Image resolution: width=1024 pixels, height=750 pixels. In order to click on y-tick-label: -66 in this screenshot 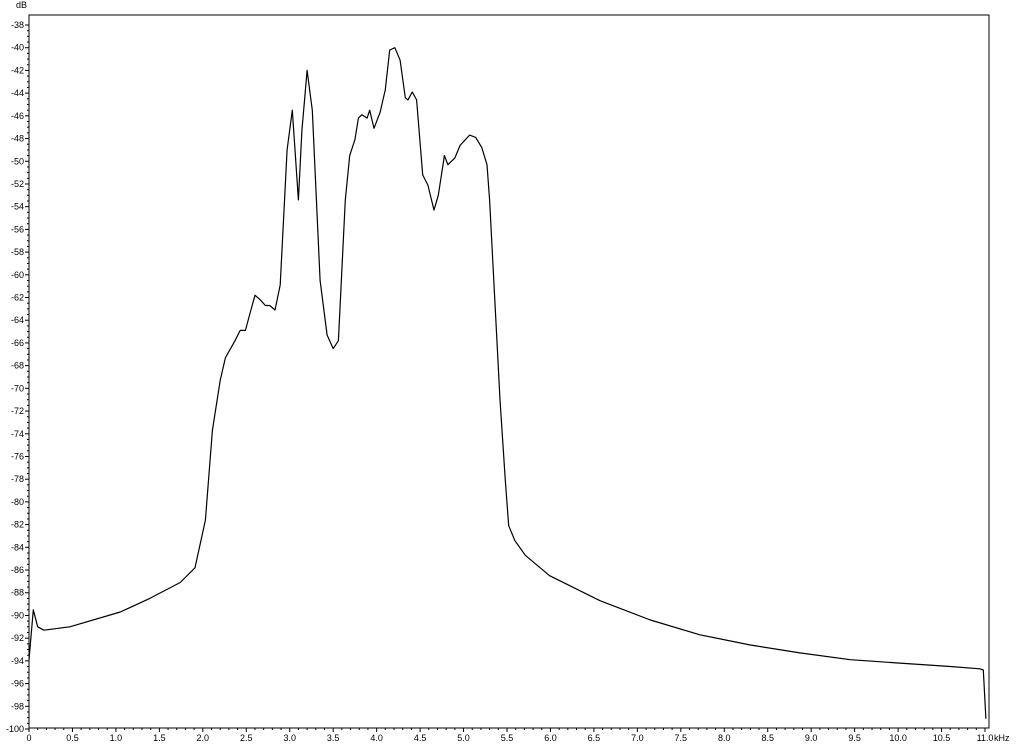, I will do `click(17, 343)`.